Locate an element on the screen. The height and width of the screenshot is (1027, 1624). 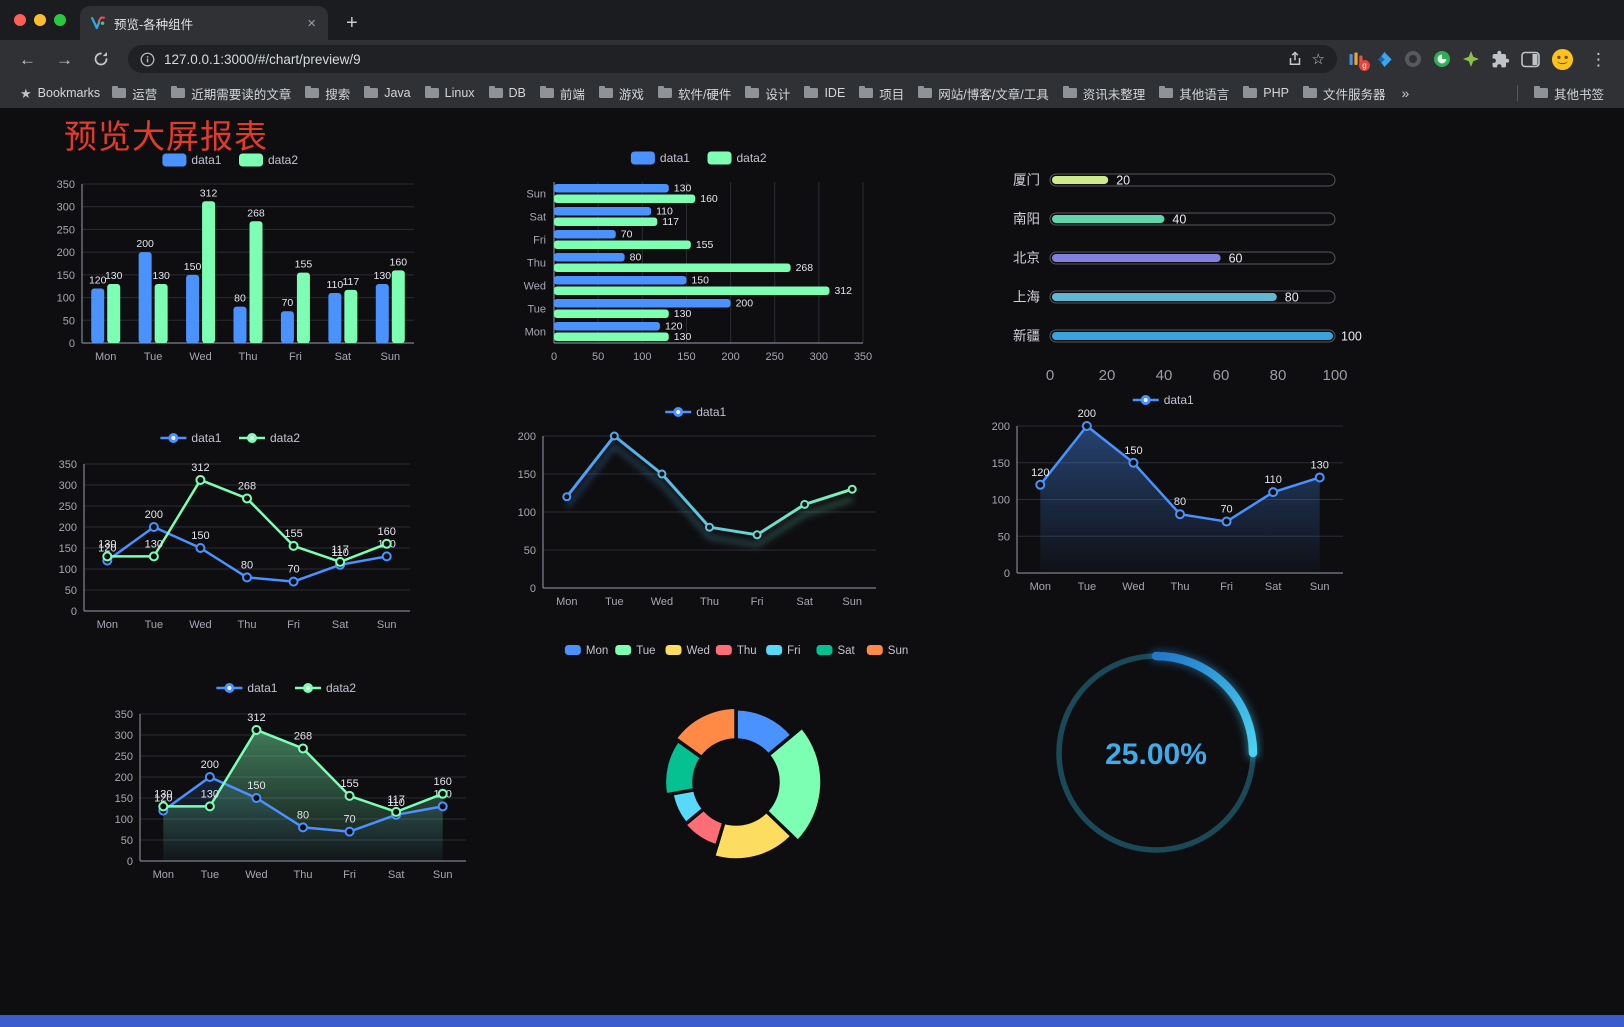
bookmarks-bar-right: 其他书签 is located at coordinates (1563, 93).